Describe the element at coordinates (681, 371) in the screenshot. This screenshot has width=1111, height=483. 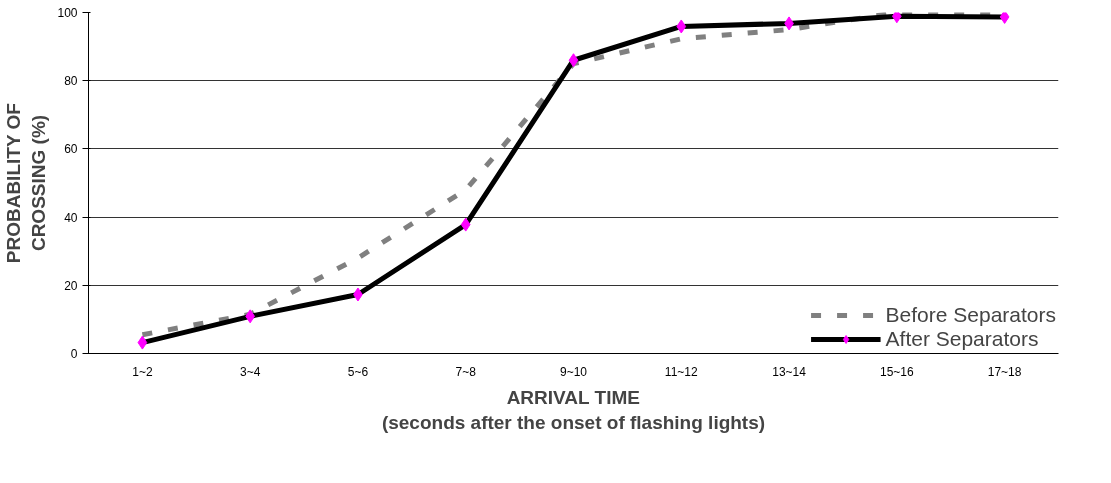
I see `x-tick-label: 11~12` at that location.